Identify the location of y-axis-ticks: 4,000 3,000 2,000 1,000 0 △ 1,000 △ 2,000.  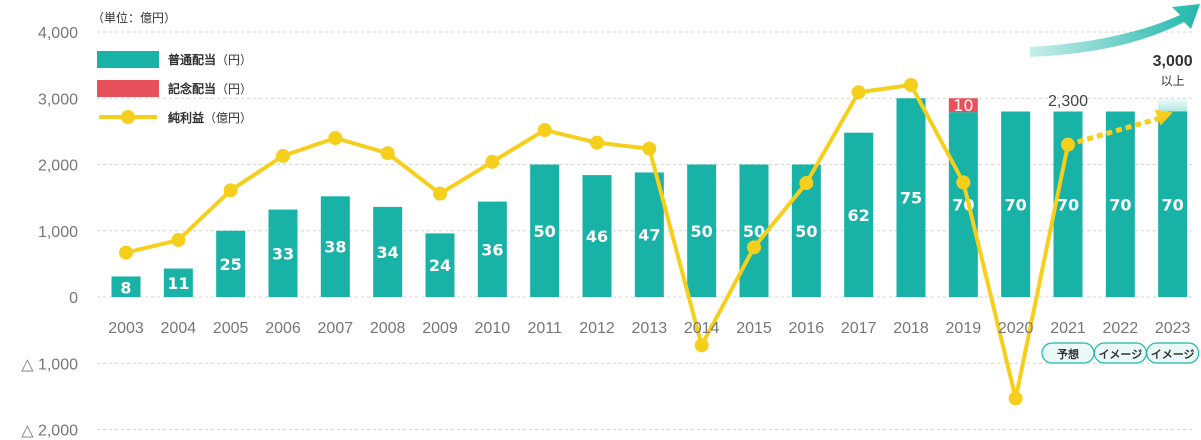
(49, 232).